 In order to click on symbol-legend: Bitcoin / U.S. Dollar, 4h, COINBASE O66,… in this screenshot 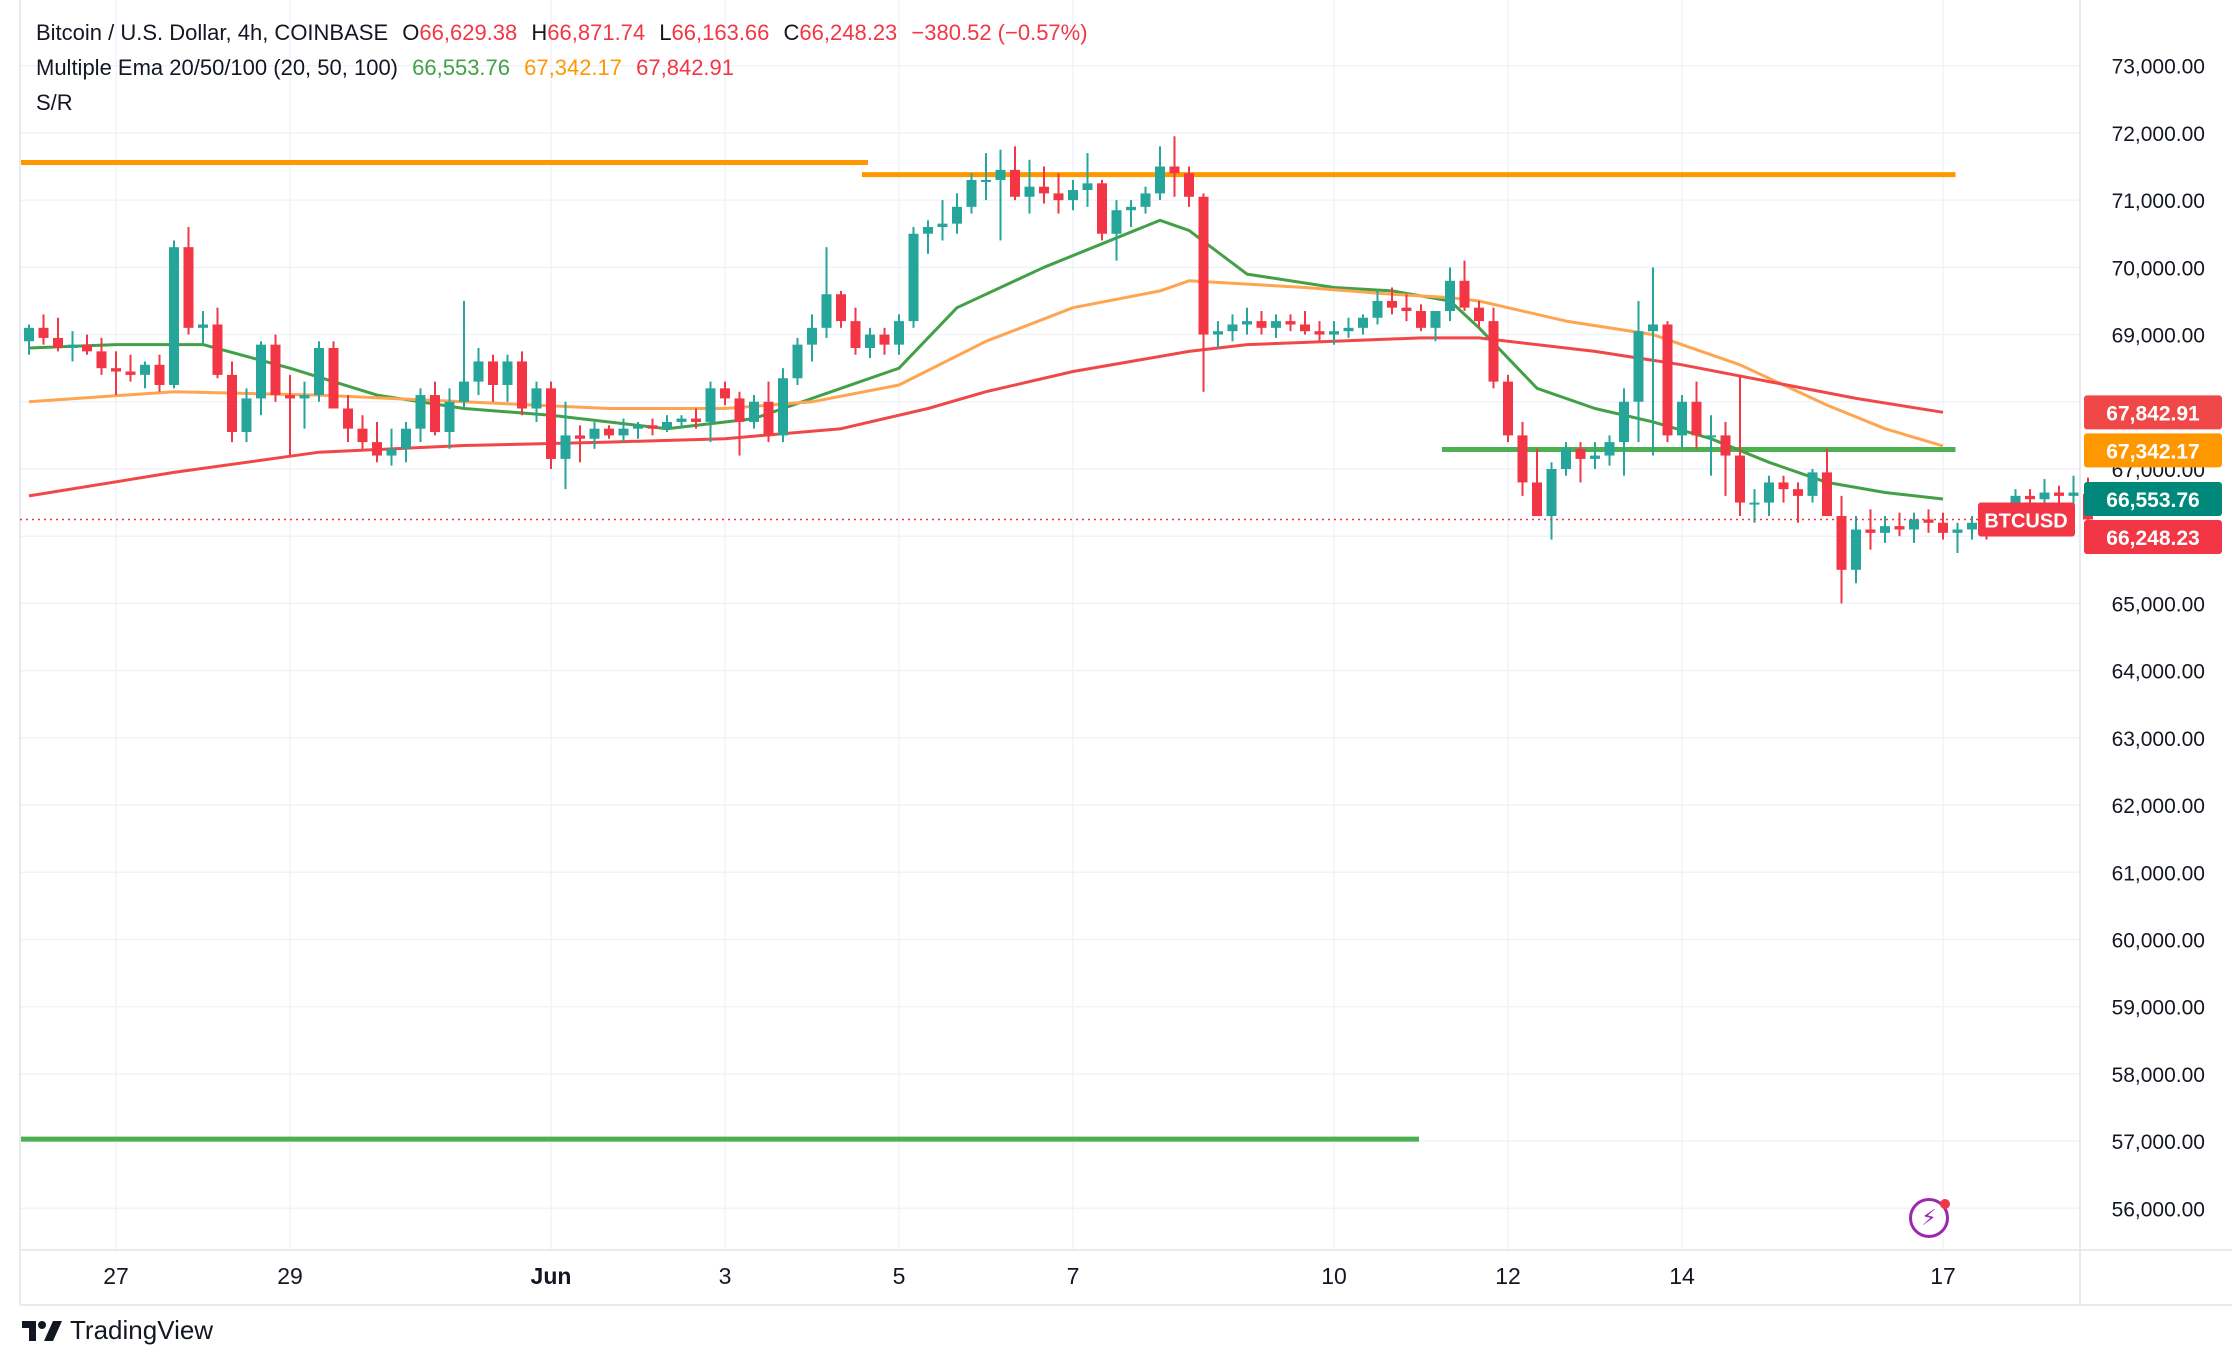, I will do `click(566, 33)`.